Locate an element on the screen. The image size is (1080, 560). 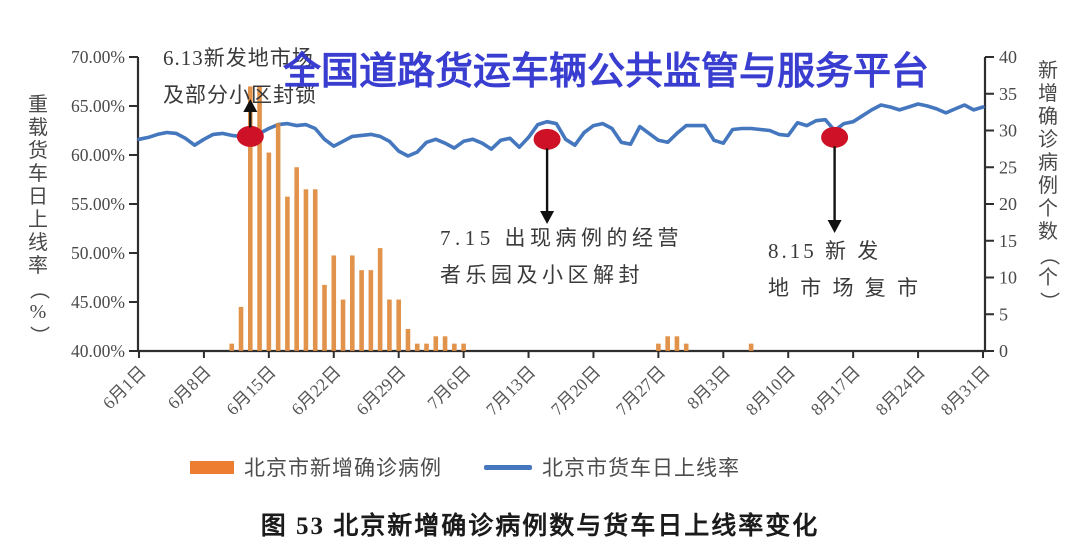
axis-title-char: % is located at coordinates (38, 312).